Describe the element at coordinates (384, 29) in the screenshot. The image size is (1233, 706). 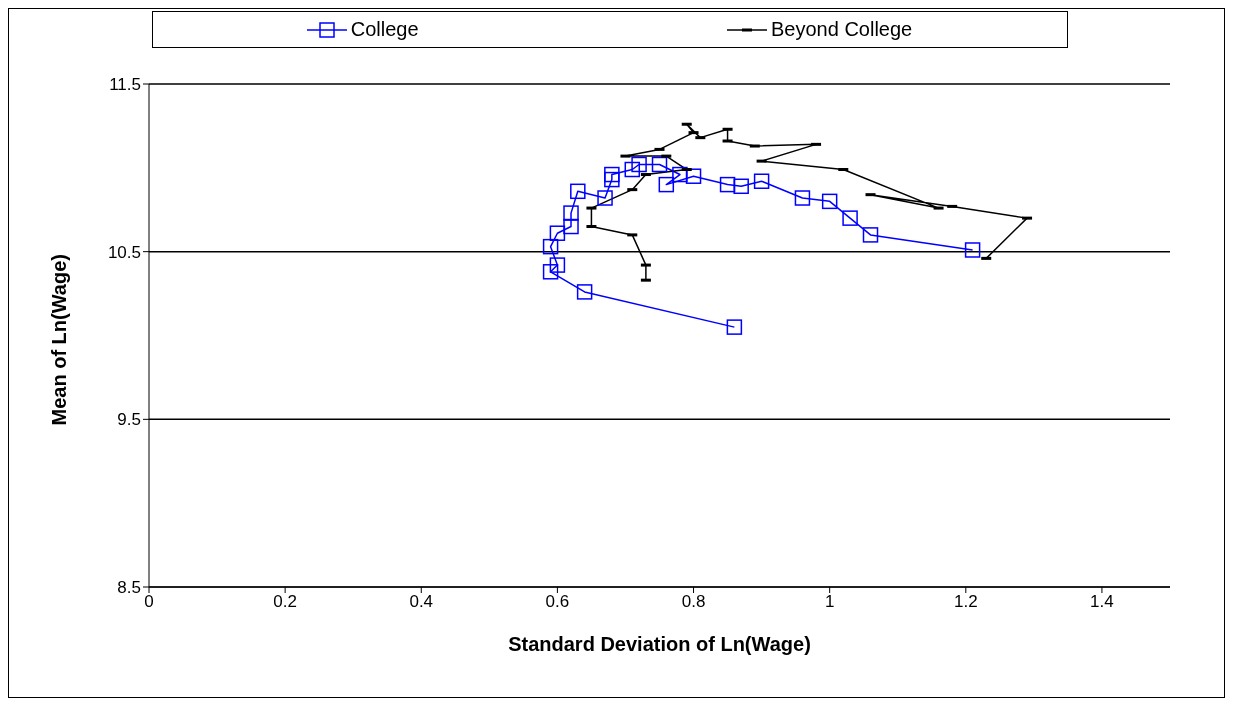
I see `legend-label: College` at that location.